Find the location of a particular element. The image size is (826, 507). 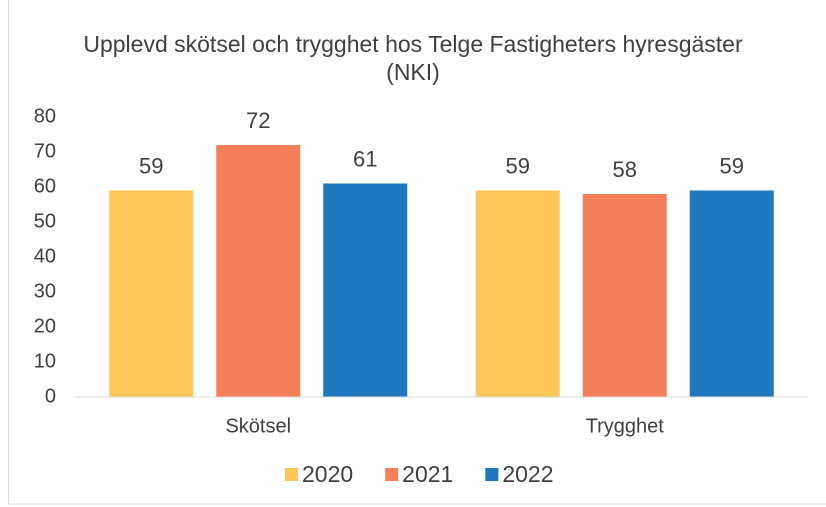

x-tick-label: Skötsel is located at coordinates (258, 426).